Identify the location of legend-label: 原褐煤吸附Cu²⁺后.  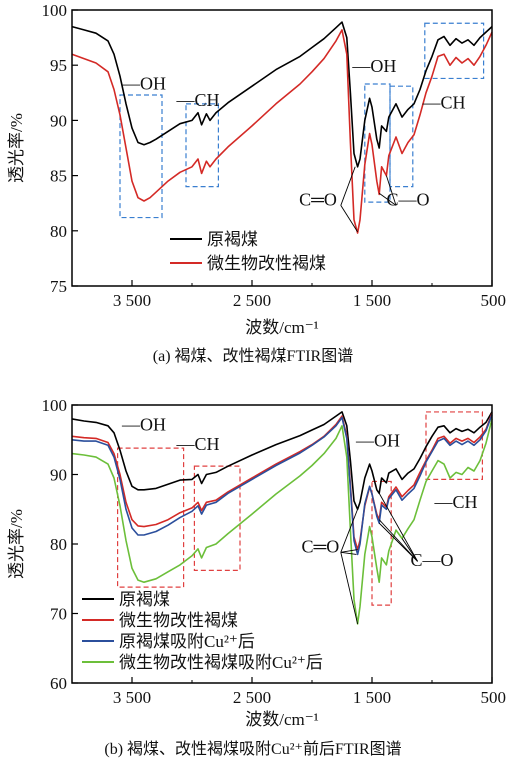
(187, 641).